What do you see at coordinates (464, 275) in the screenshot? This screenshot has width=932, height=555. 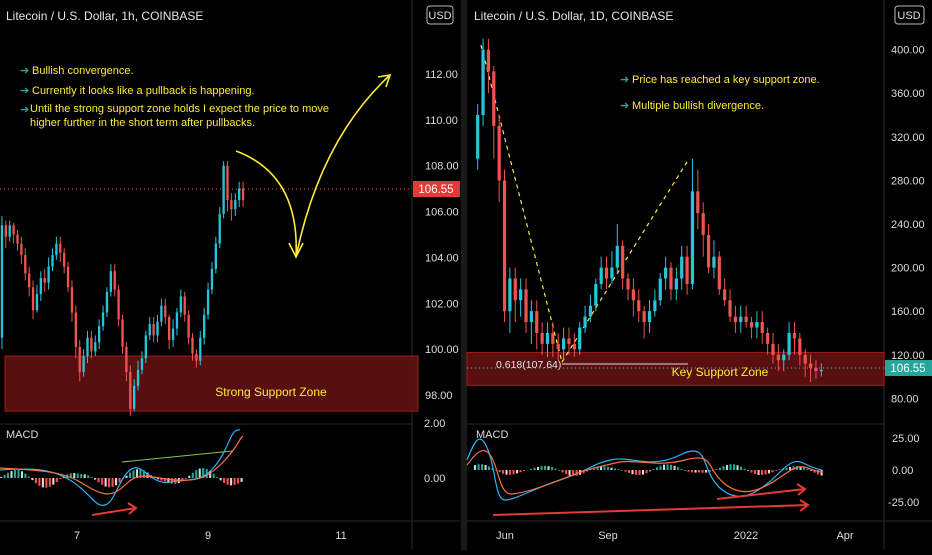 I see `chart-divider` at bounding box center [464, 275].